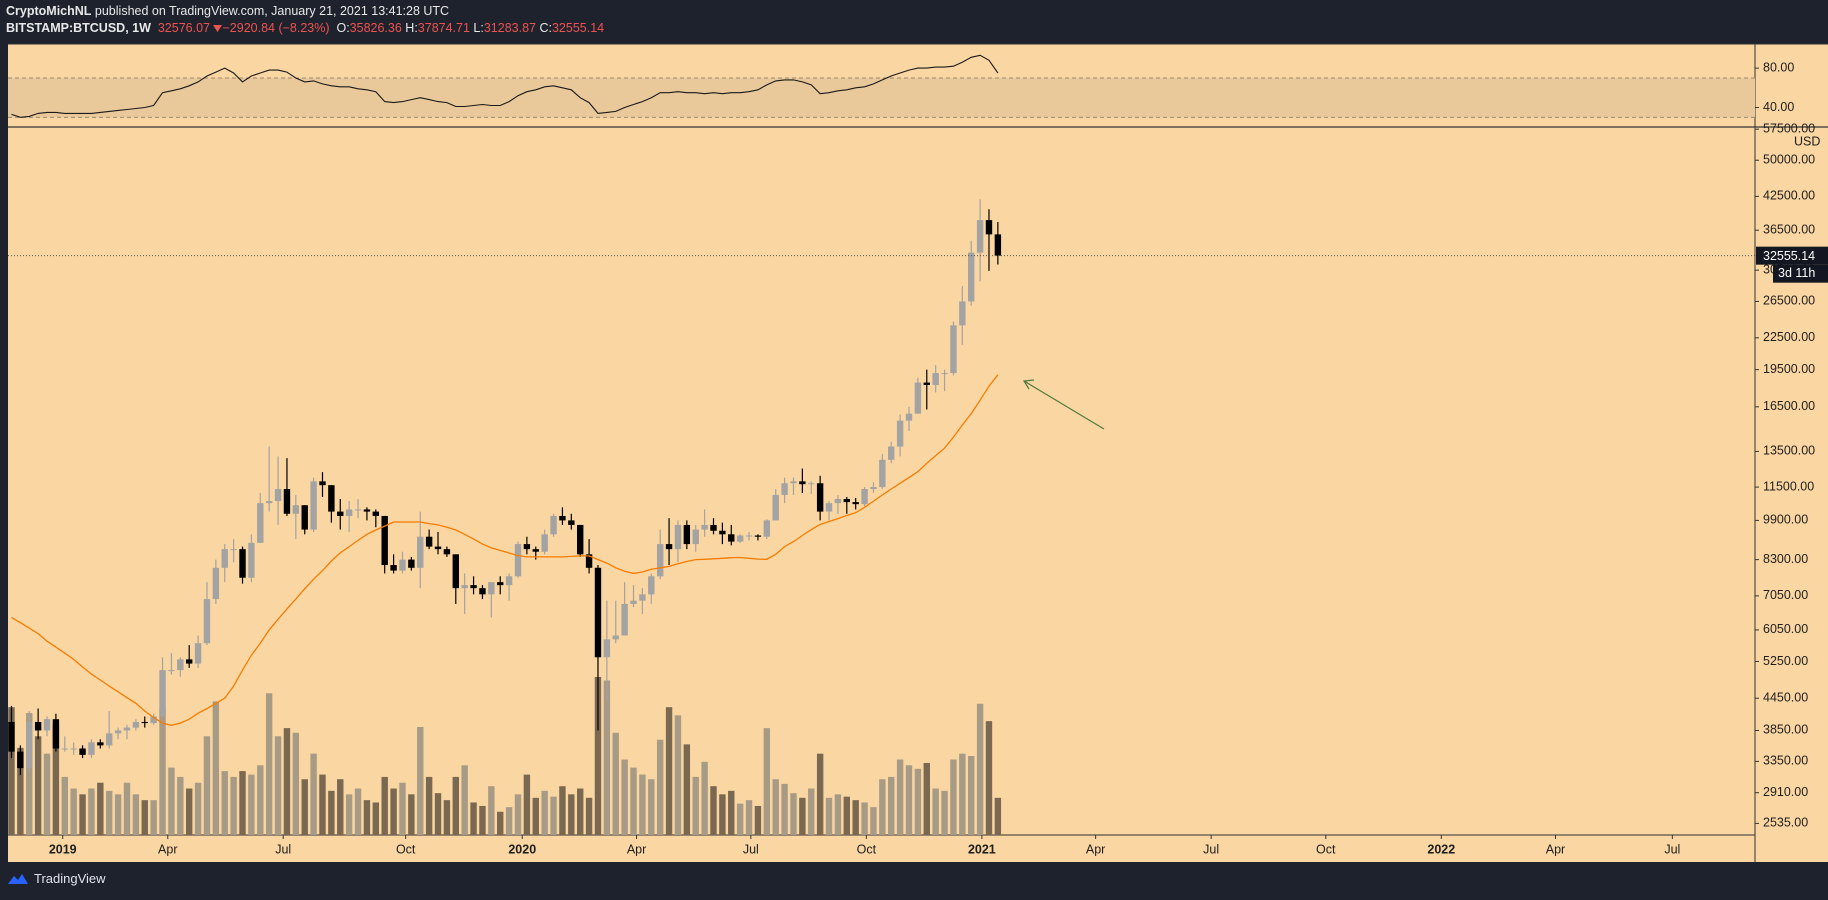  What do you see at coordinates (1785, 792) in the screenshot?
I see `y-tick-label: 2910.00` at bounding box center [1785, 792].